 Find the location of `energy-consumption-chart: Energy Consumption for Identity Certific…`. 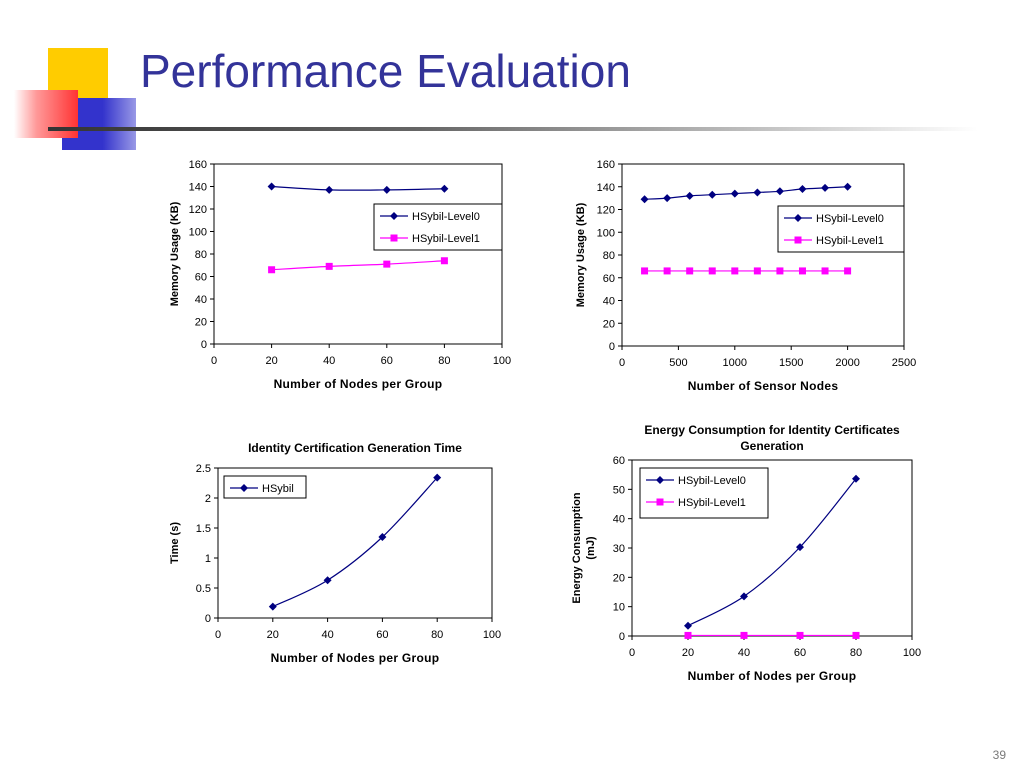

energy-consumption-chart: Energy Consumption for Identity Certific… is located at coordinates (746, 553).